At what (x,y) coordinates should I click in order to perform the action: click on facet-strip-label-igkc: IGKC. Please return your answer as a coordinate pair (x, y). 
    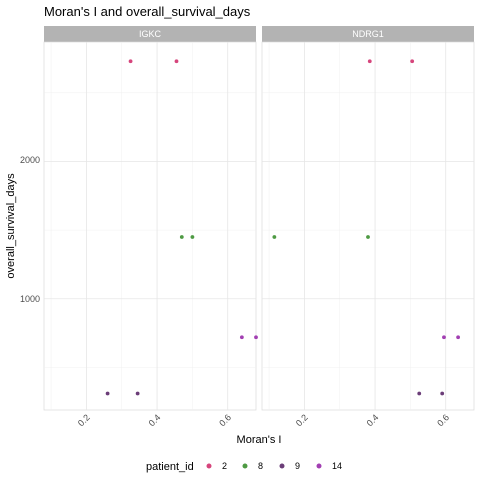
    Looking at the image, I should click on (150, 34).